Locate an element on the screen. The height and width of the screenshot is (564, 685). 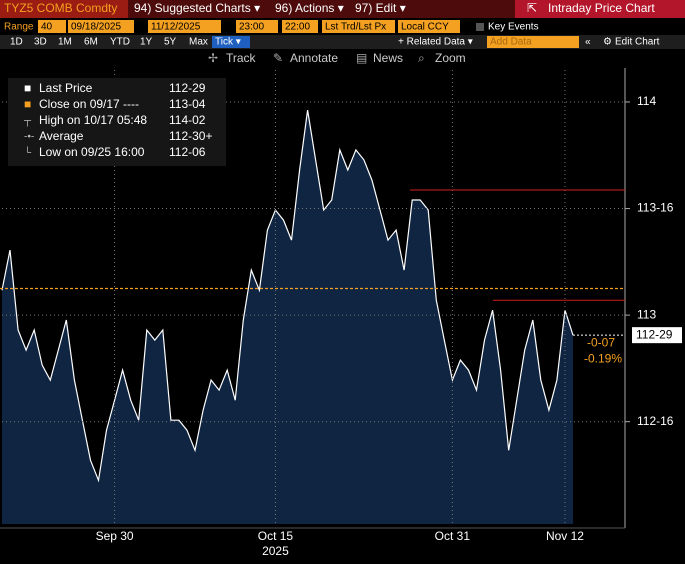
menu-bar is located at coordinates (342, 9).